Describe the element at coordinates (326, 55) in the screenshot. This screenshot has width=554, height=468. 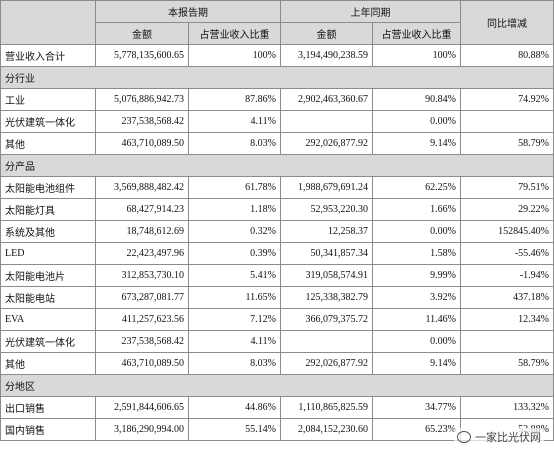
I see `cell: 3,194,490,238.59` at that location.